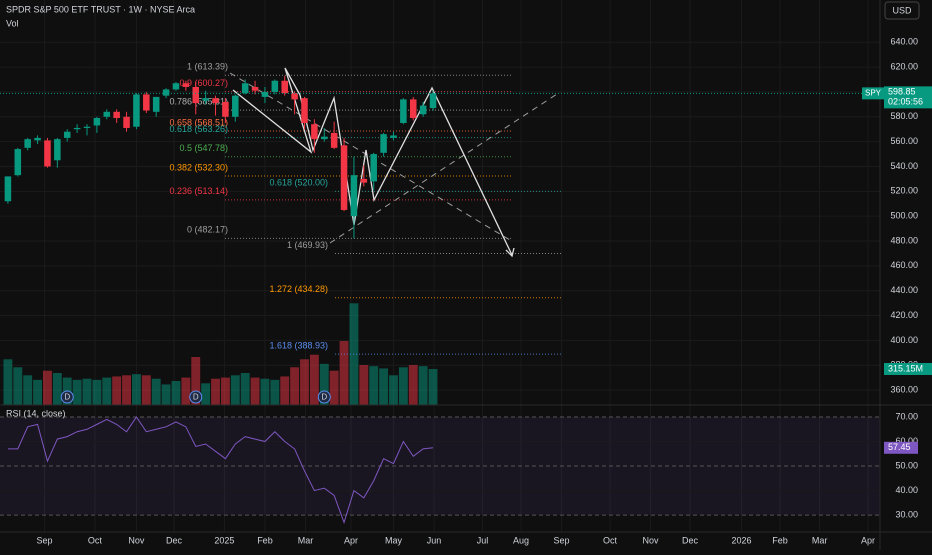 Image resolution: width=932 pixels, height=555 pixels. Describe the element at coordinates (904, 42) in the screenshot. I see `y-tick-label: 640.00` at that location.